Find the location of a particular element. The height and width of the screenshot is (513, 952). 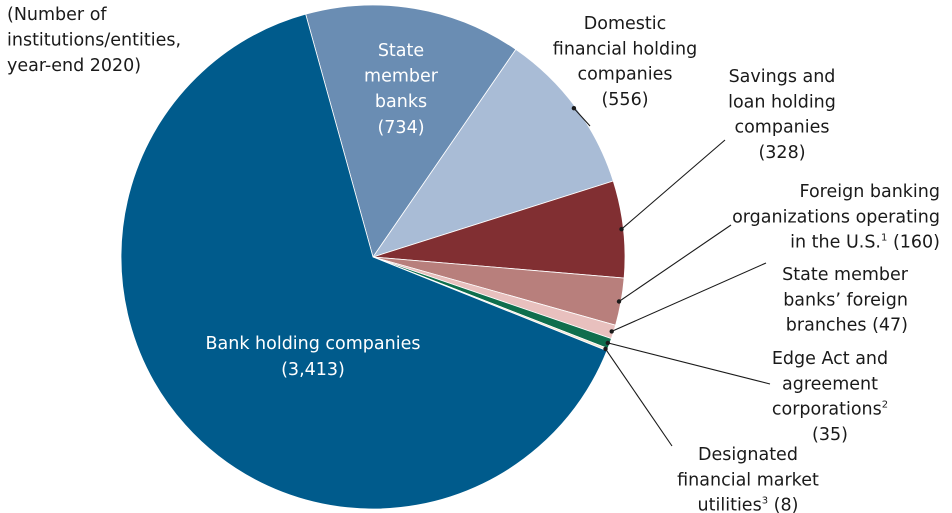

leader-dot-state-member-banks-foreign-branches is located at coordinates (611, 331).